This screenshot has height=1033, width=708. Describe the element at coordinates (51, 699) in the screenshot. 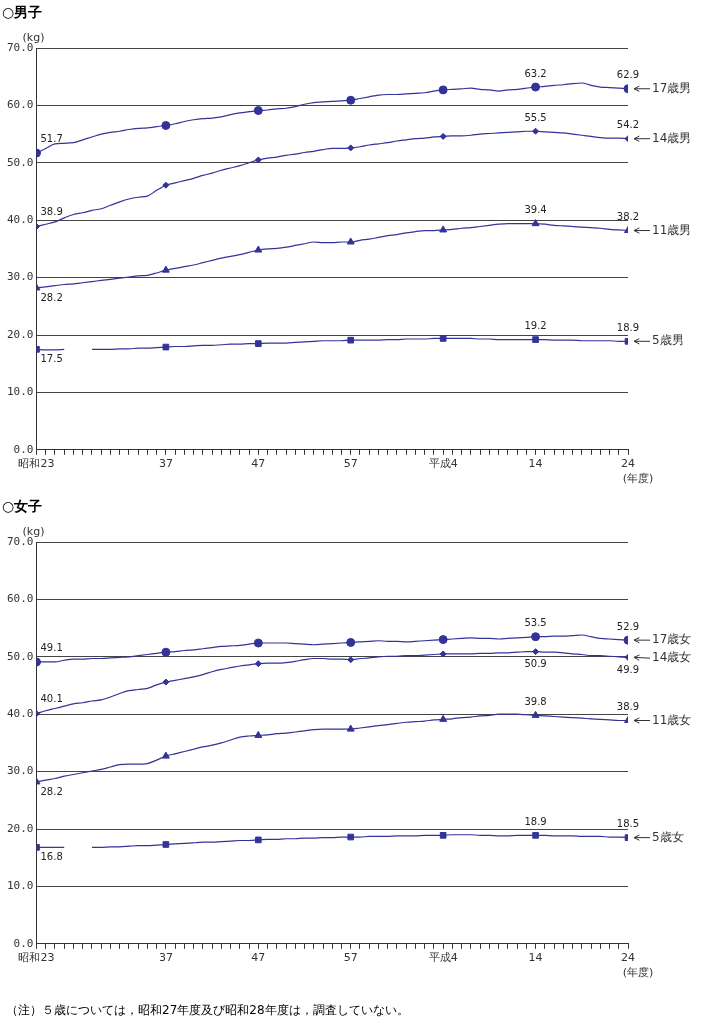

I see `data-label: 40.1` at that location.